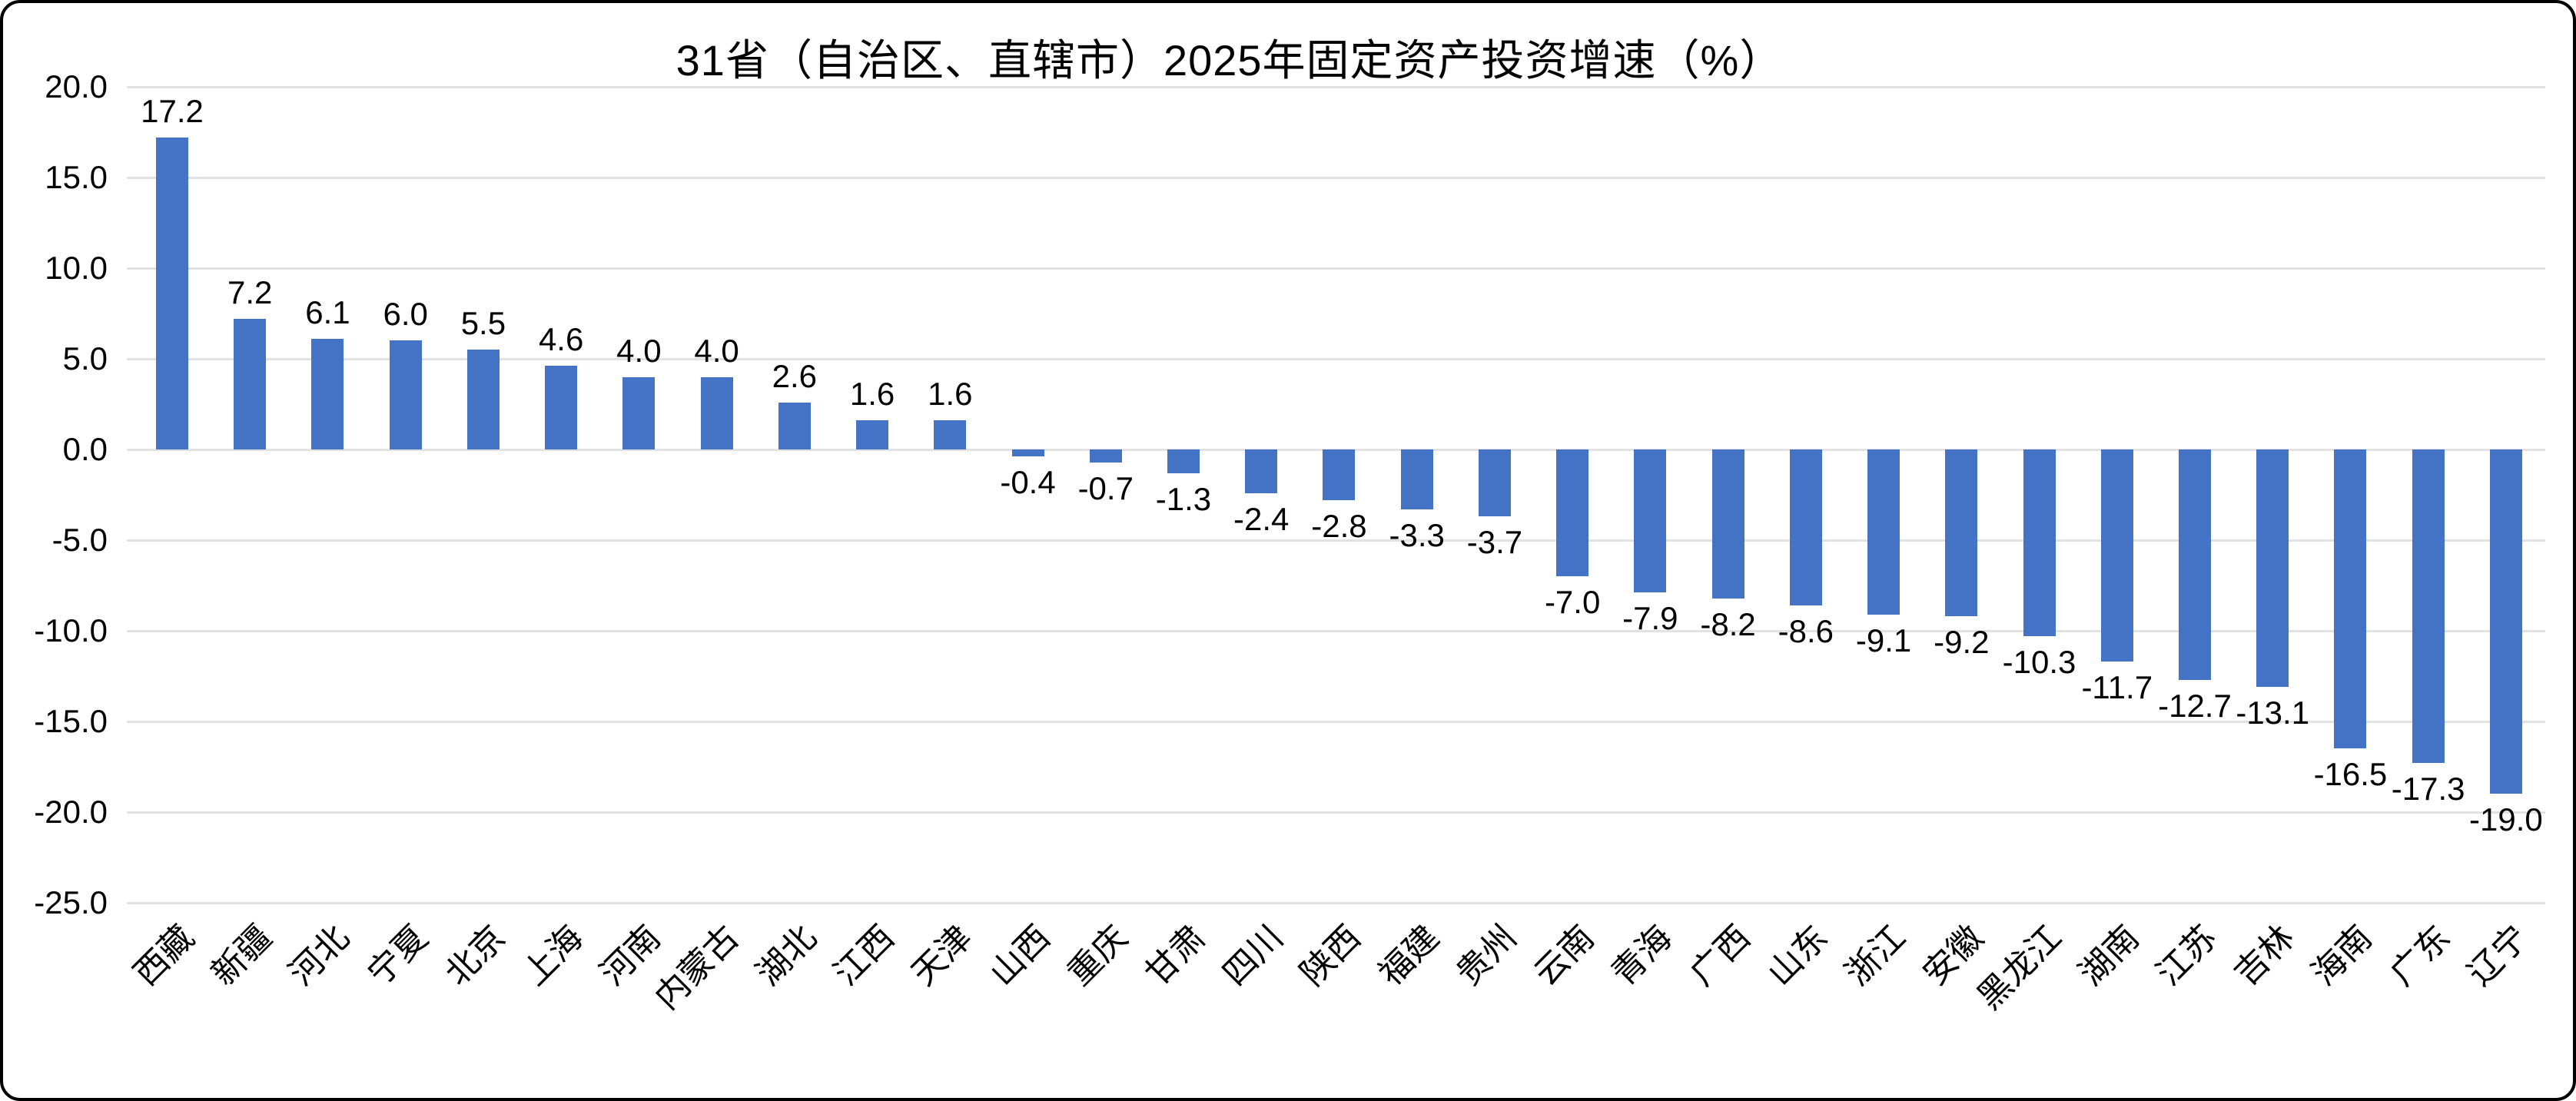  Describe the element at coordinates (1175, 955) in the screenshot. I see `x-tick-label: 甘肃` at that location.